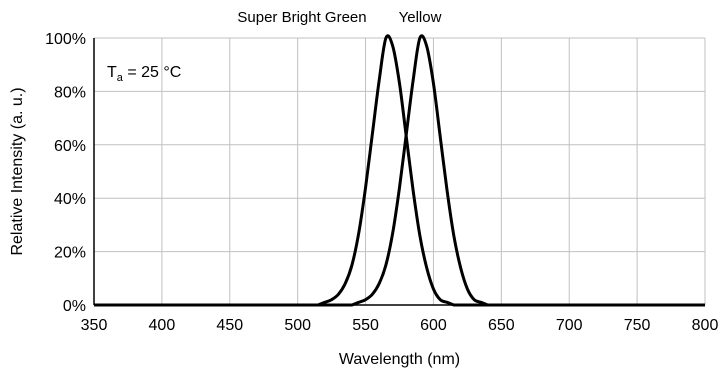 Image resolution: width=727 pixels, height=376 pixels. What do you see at coordinates (569, 325) in the screenshot?
I see `x-tick-label: 700` at bounding box center [569, 325].